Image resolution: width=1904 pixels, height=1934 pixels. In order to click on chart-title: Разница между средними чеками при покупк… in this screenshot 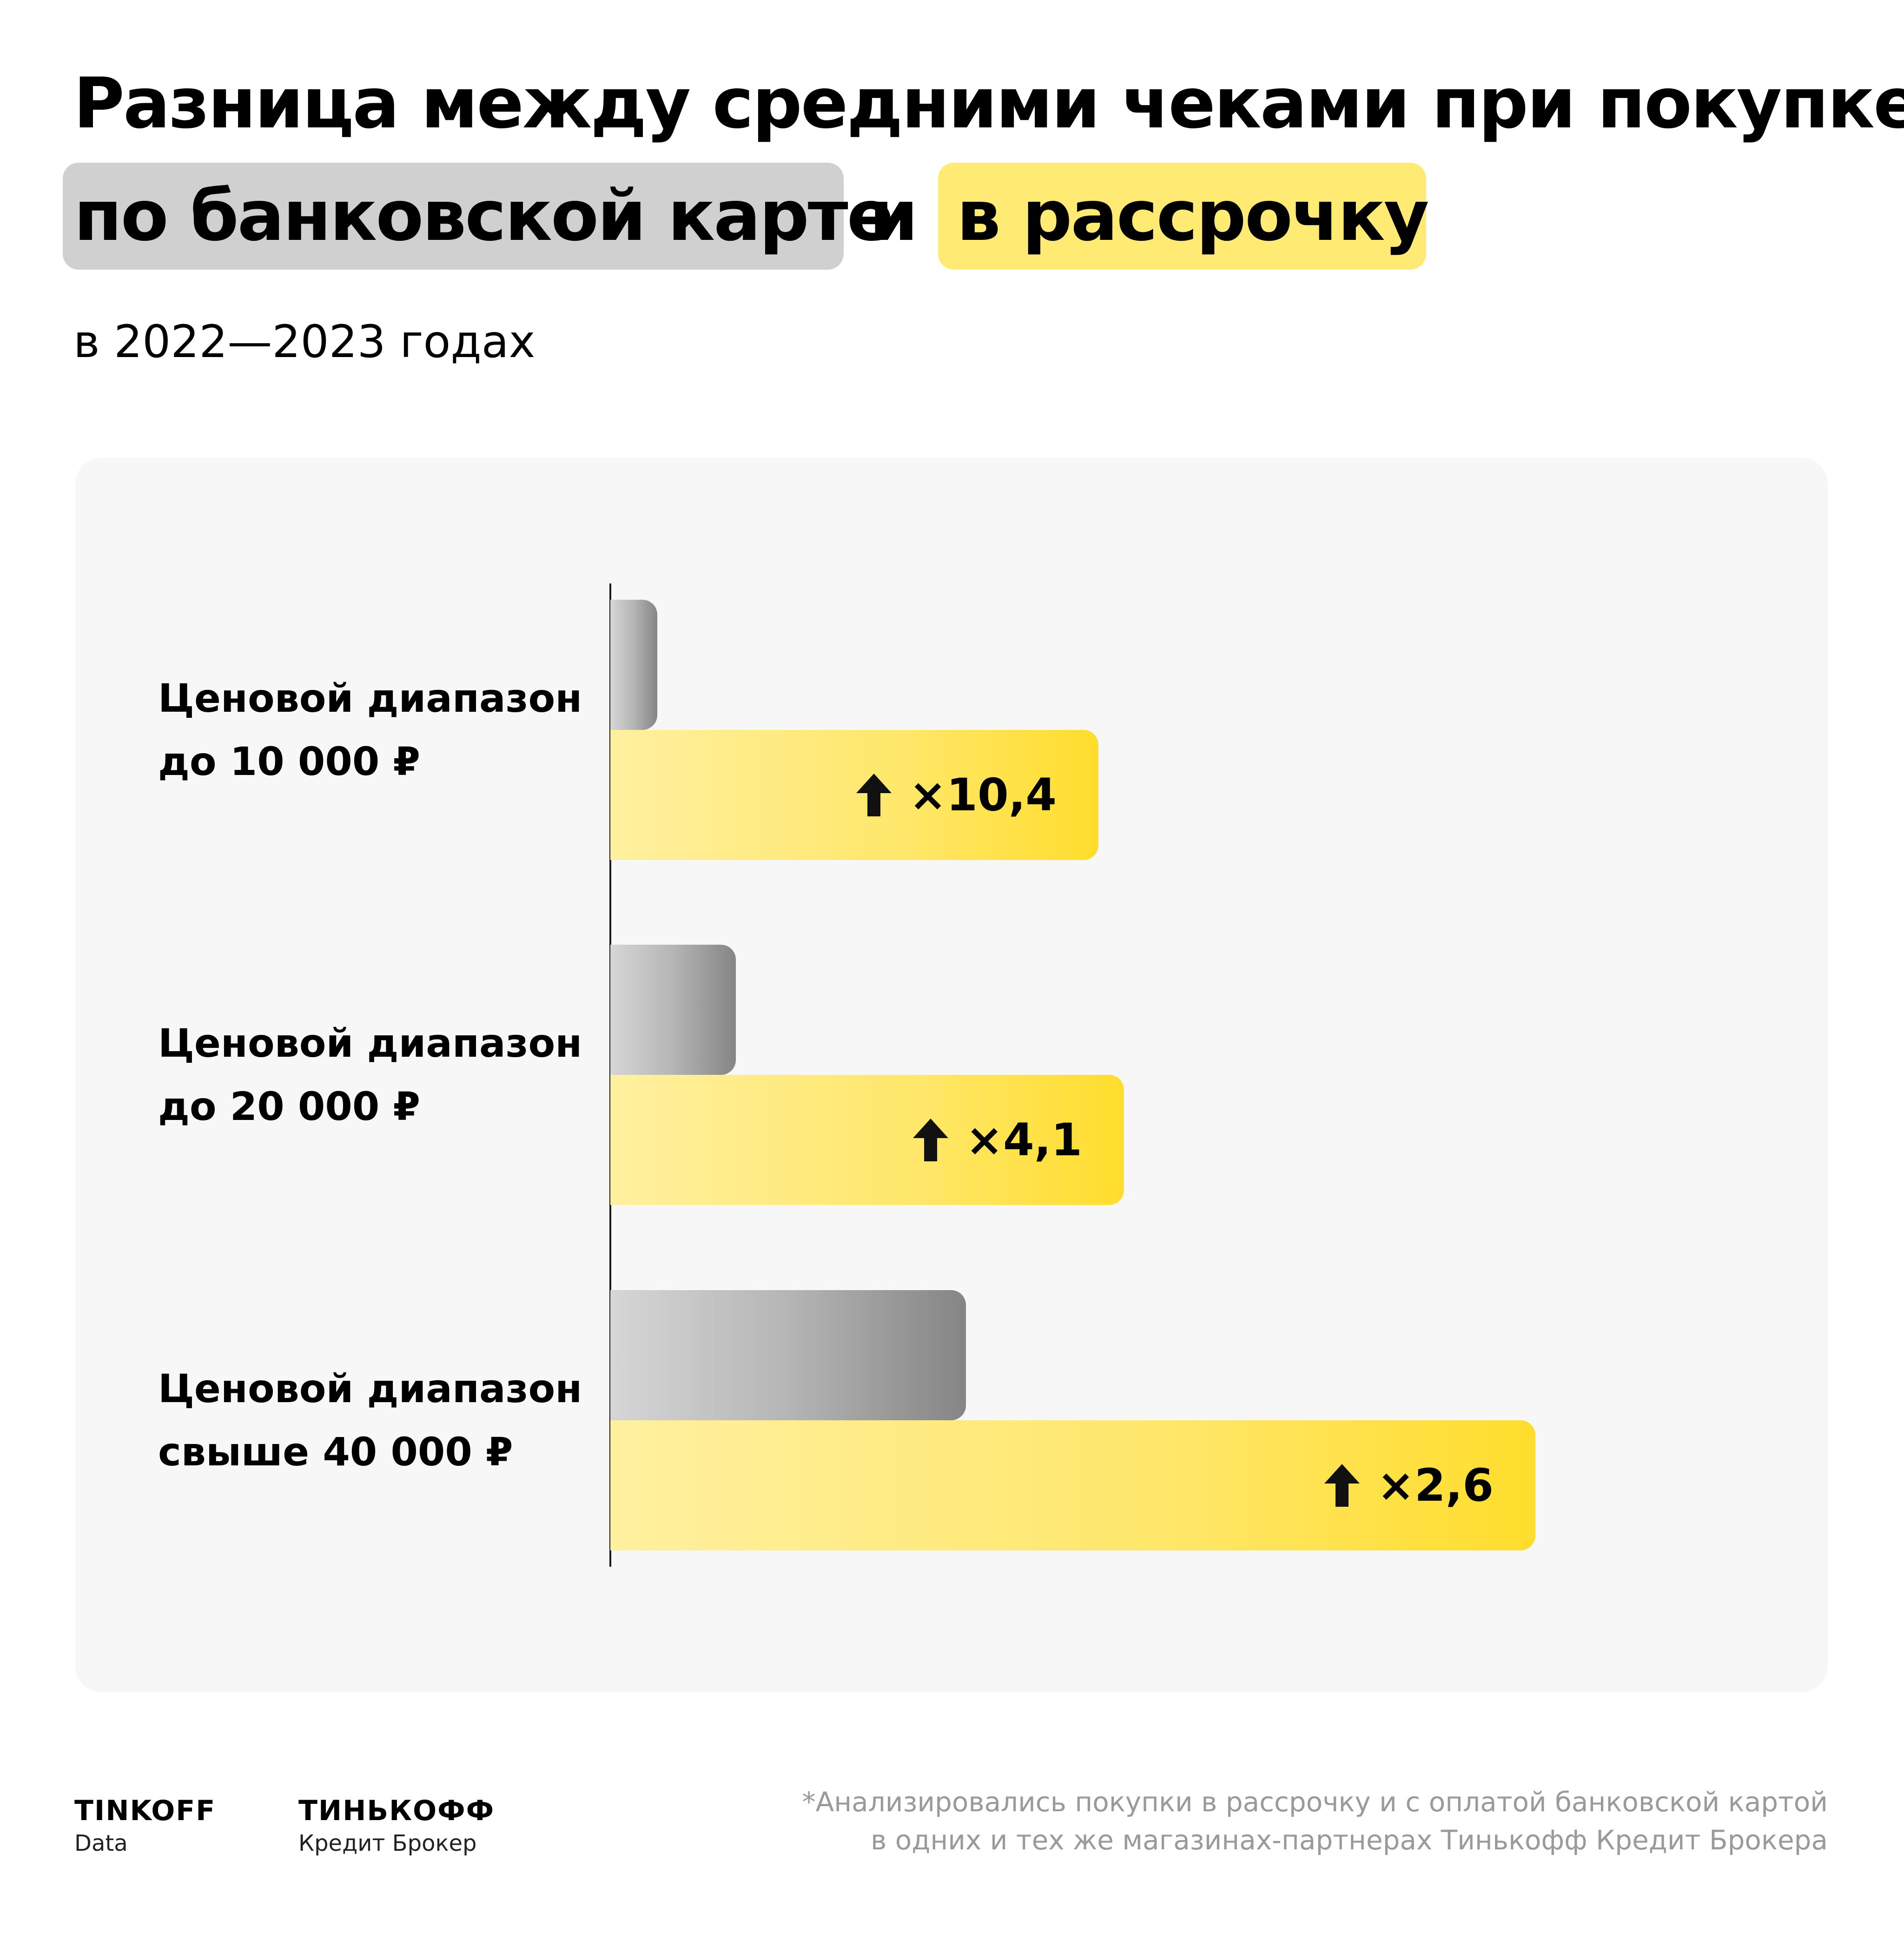, I will do `click(988, 104)`.